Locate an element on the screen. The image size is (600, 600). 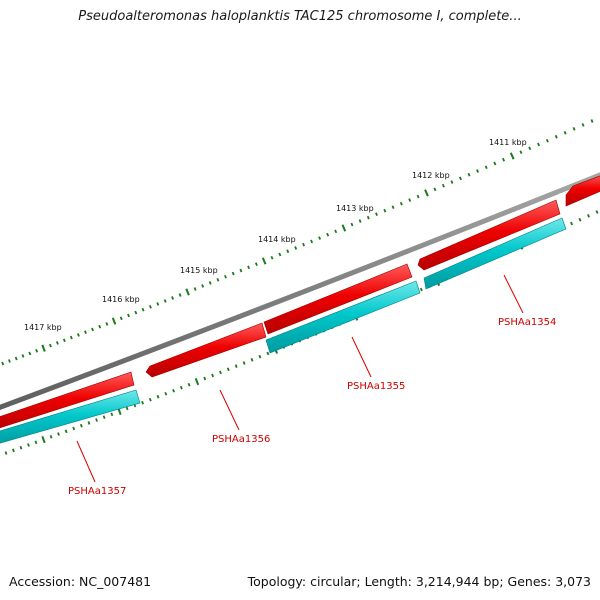
kbp-label-1412: 1412 kbp is located at coordinates (431, 175).